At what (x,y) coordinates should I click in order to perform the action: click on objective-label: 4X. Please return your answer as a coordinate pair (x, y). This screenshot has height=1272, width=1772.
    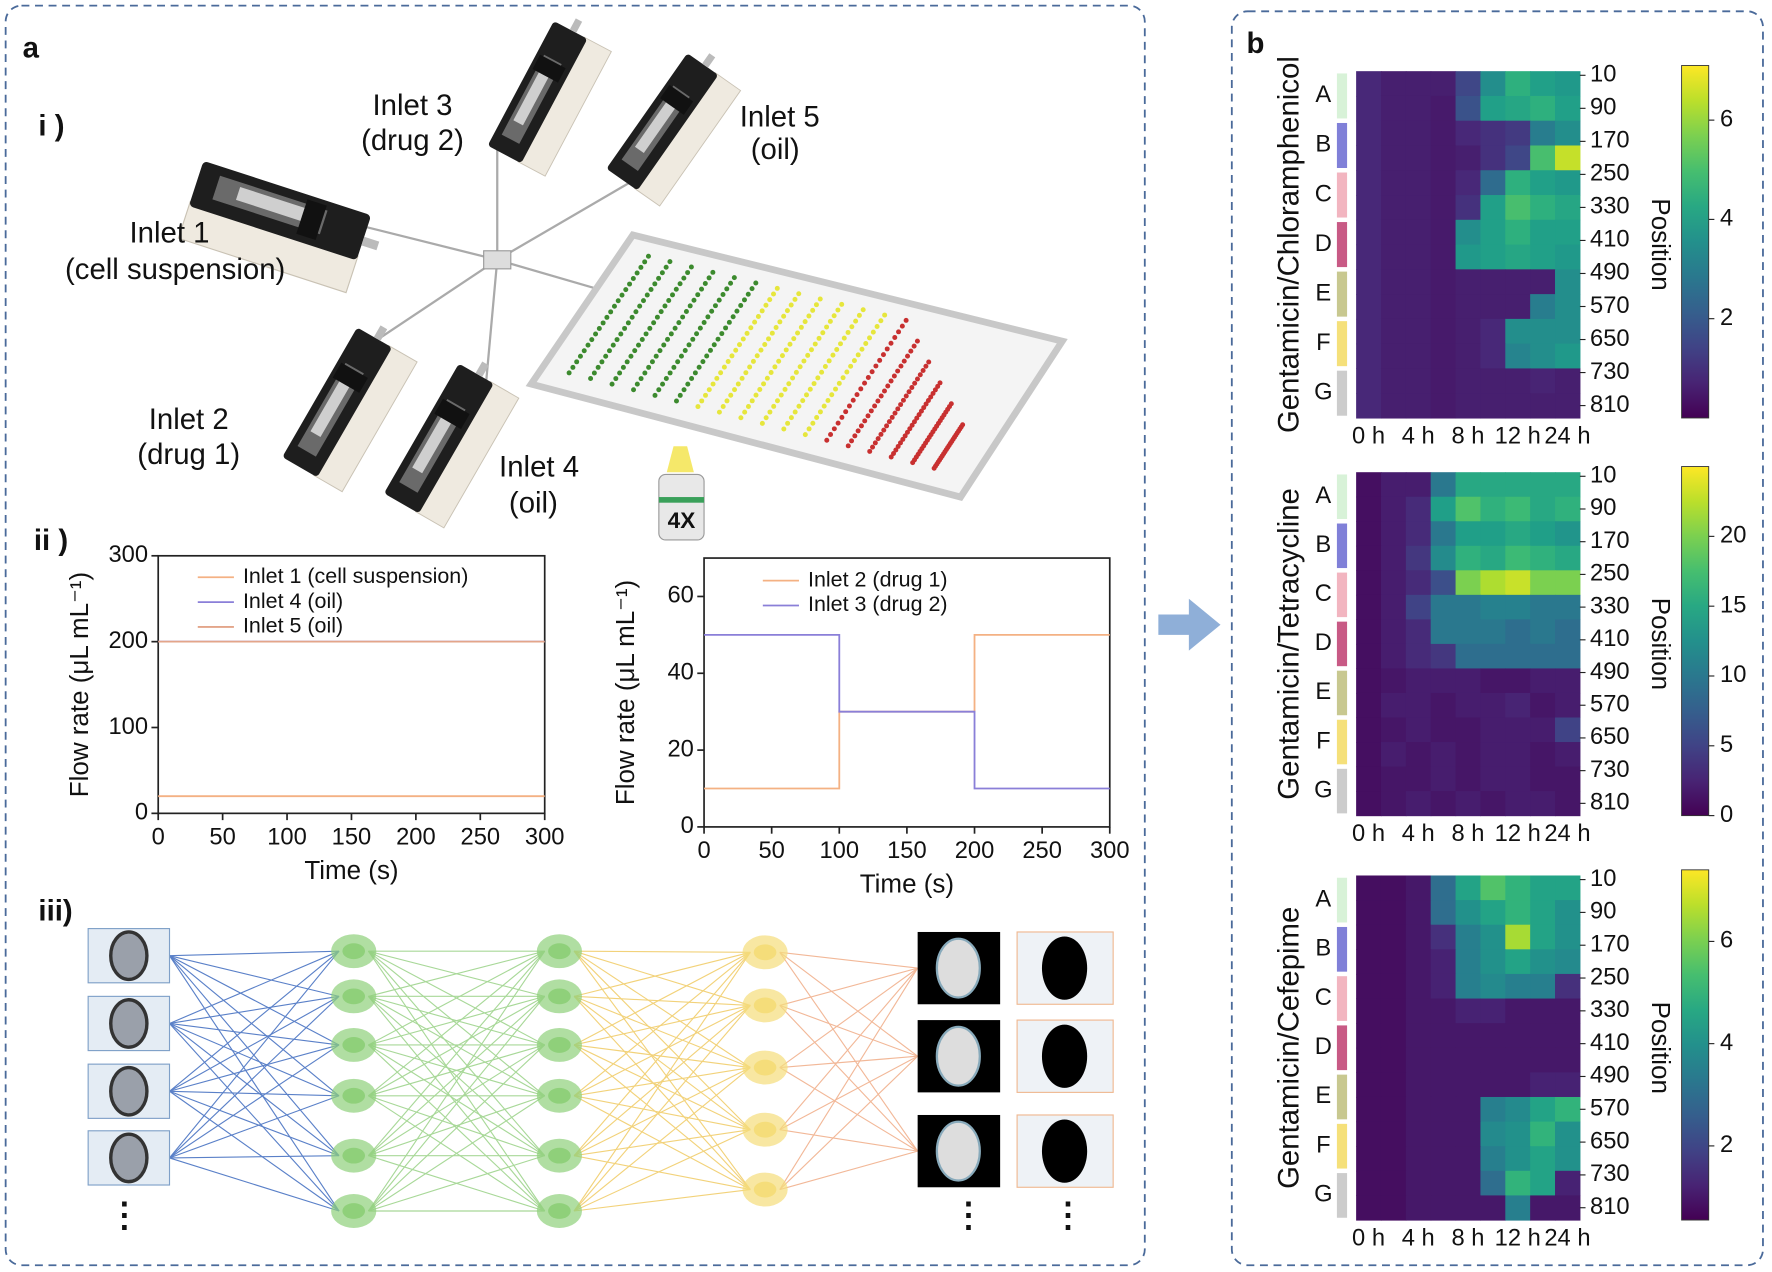
    Looking at the image, I should click on (682, 520).